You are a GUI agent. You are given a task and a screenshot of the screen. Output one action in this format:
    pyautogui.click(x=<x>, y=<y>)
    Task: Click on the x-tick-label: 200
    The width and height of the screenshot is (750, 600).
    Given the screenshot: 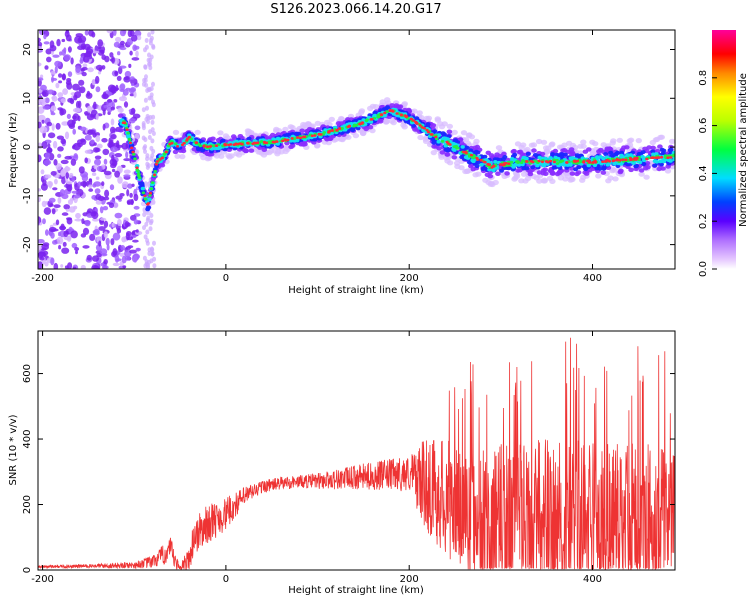 What is the action you would take?
    pyautogui.click(x=409, y=579)
    